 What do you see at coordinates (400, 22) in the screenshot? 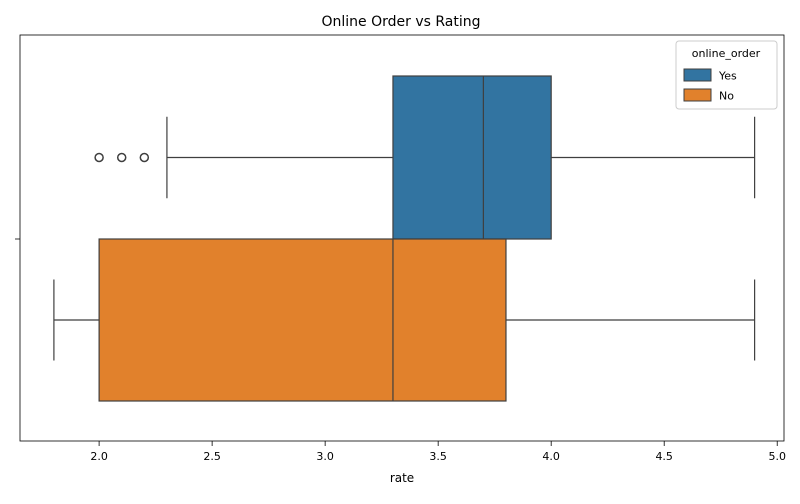
I see `chart-title: Online Order vs Rating` at bounding box center [400, 22].